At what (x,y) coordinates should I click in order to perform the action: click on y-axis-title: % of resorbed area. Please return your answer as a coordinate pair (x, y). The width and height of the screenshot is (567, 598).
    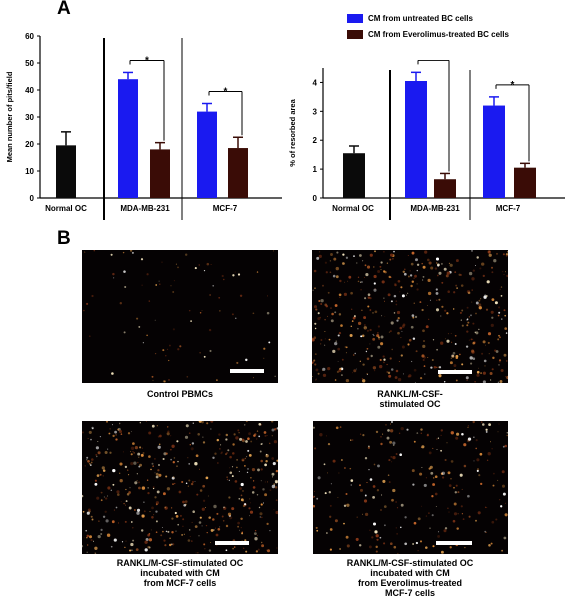
    Looking at the image, I should click on (292, 132).